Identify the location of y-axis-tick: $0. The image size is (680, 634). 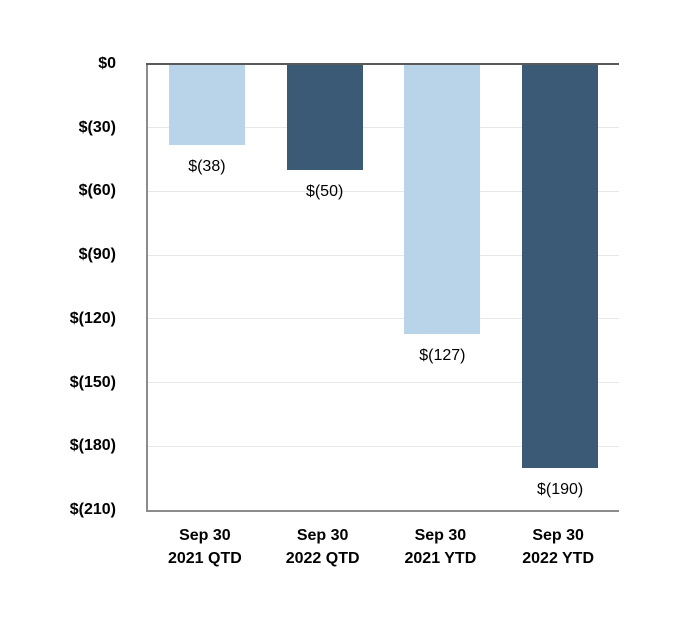
(107, 63).